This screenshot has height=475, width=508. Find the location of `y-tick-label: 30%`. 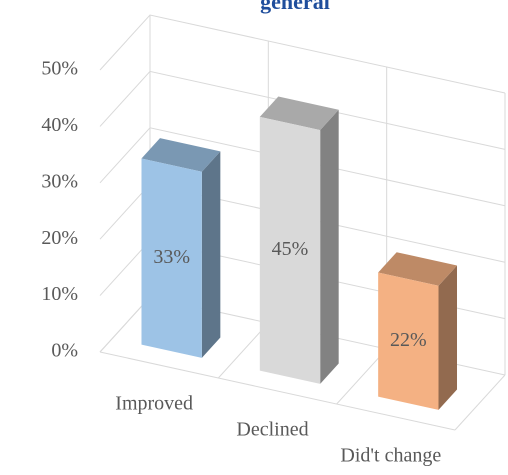

y-tick-label: 30% is located at coordinates (59, 181).